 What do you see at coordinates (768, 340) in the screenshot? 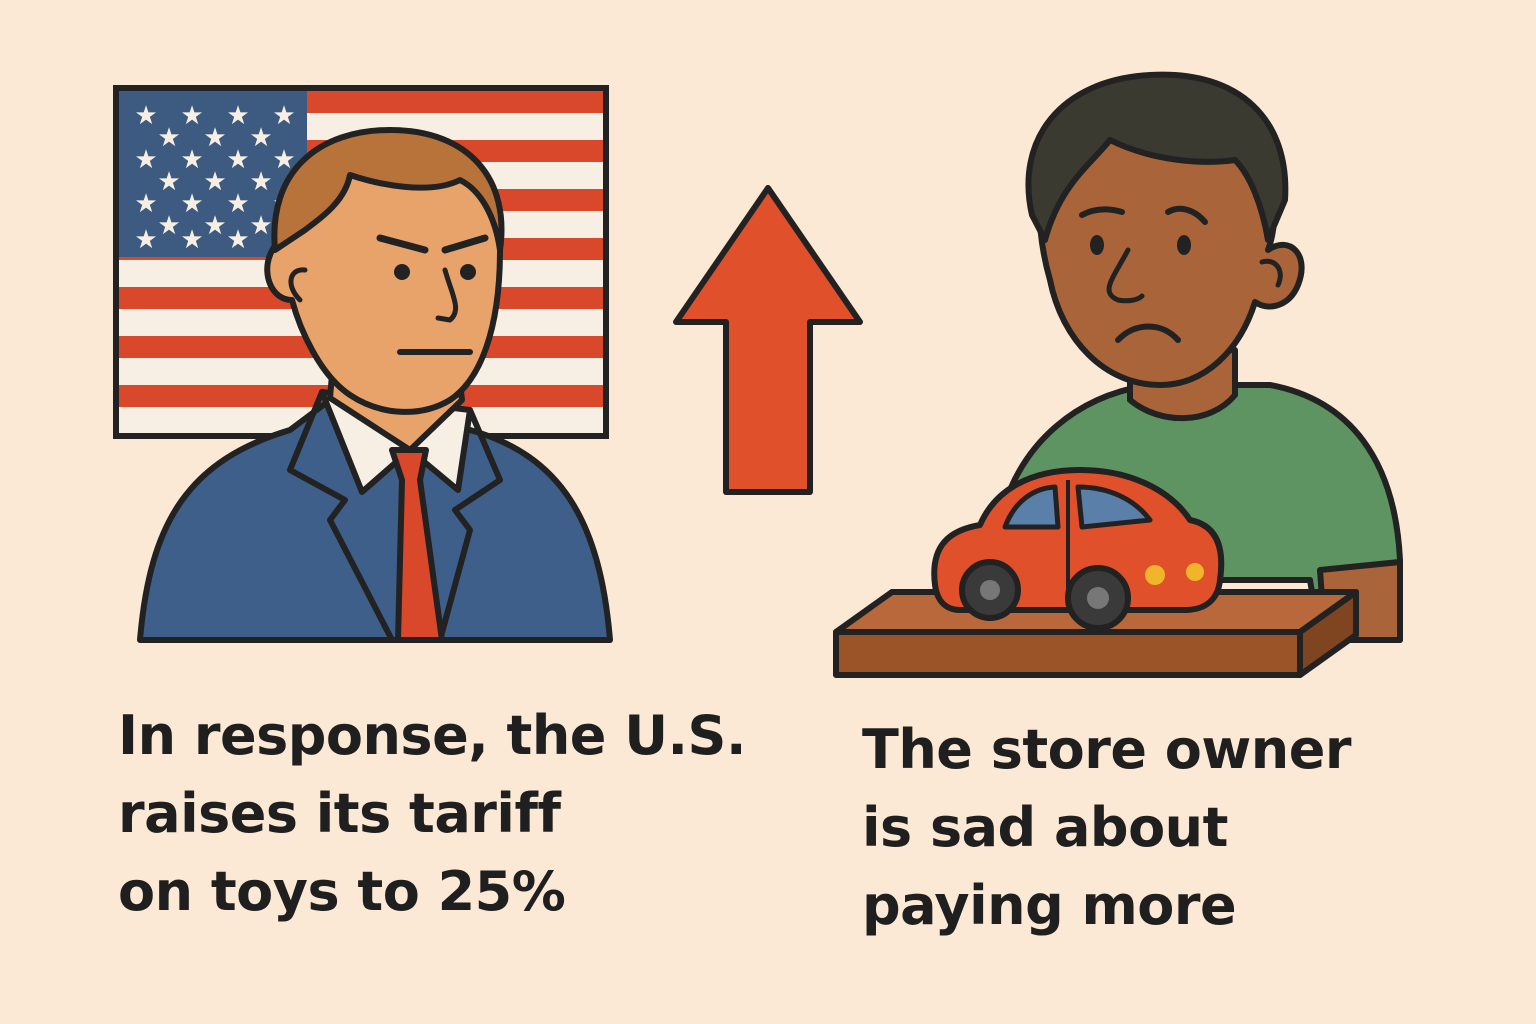
I see `up-arrow-icon` at bounding box center [768, 340].